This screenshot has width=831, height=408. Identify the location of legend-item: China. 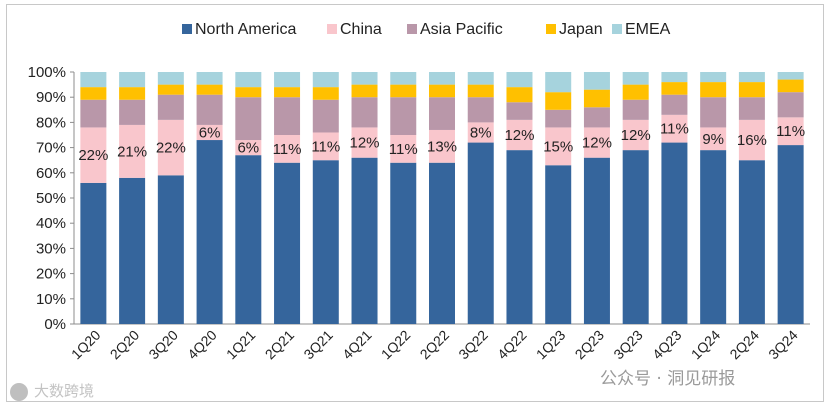
(354, 29).